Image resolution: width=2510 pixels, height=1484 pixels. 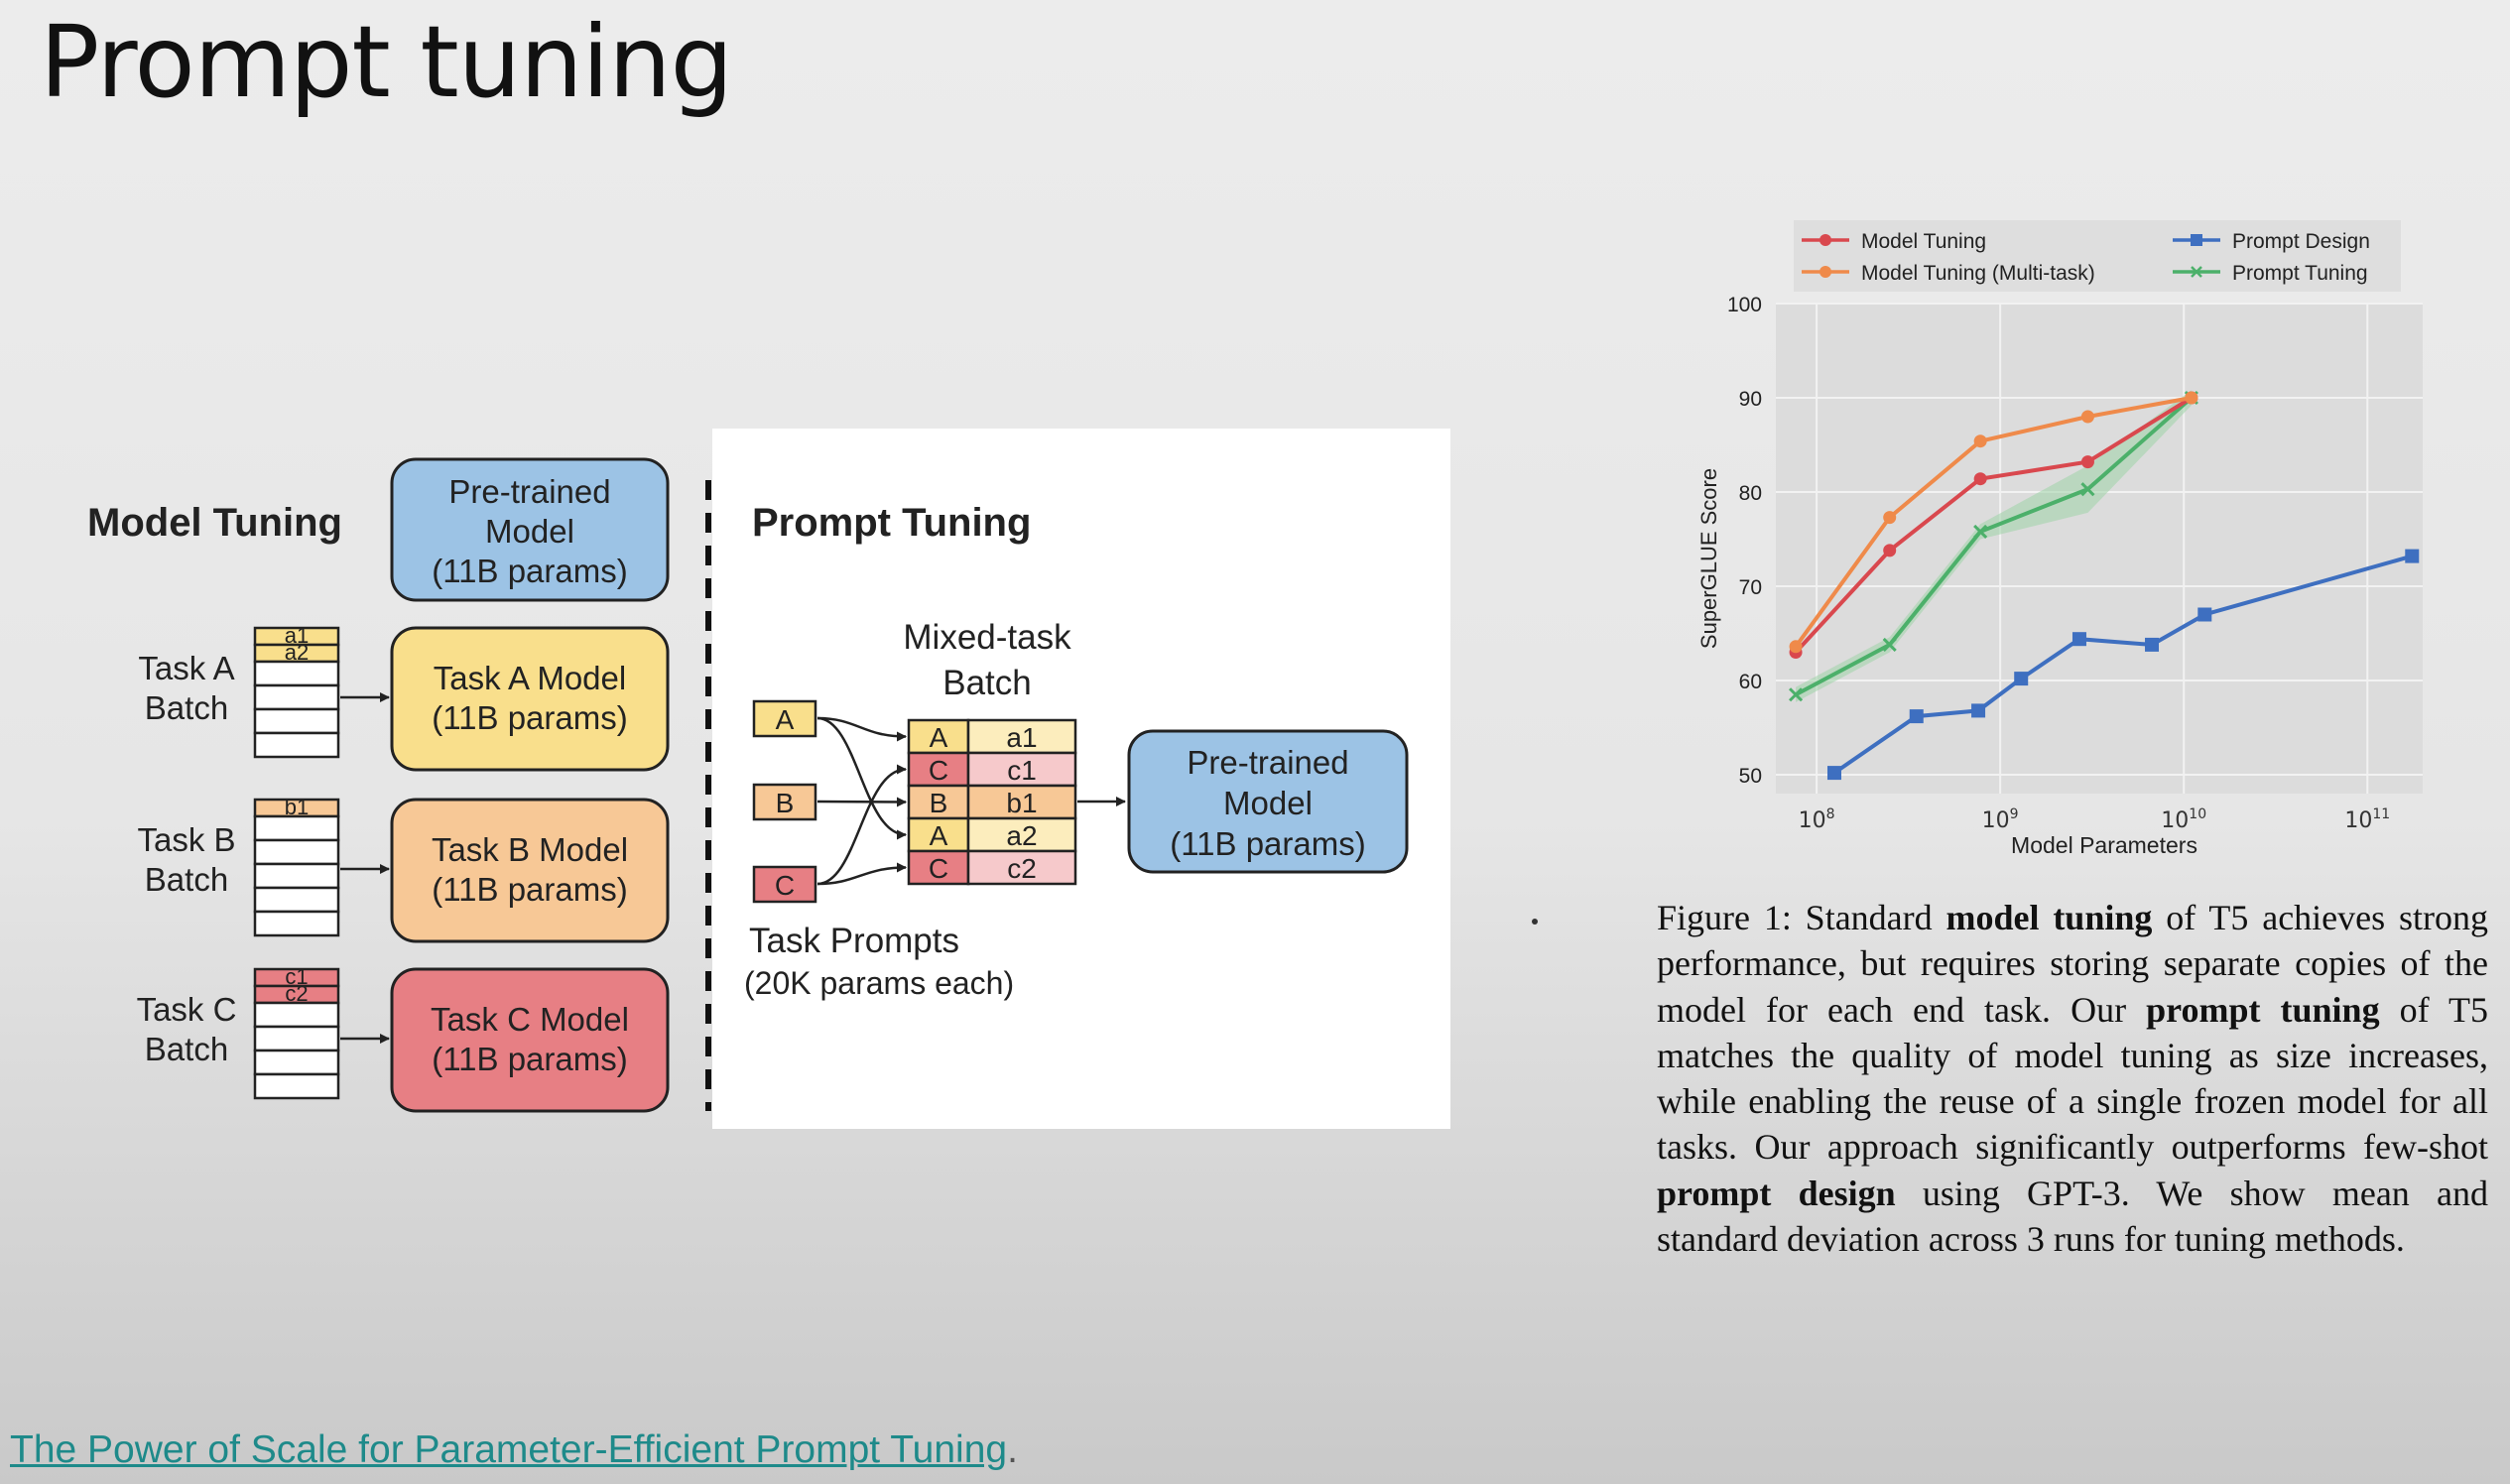 What do you see at coordinates (1535, 922) in the screenshot?
I see `mouse-cursor-icon` at bounding box center [1535, 922].